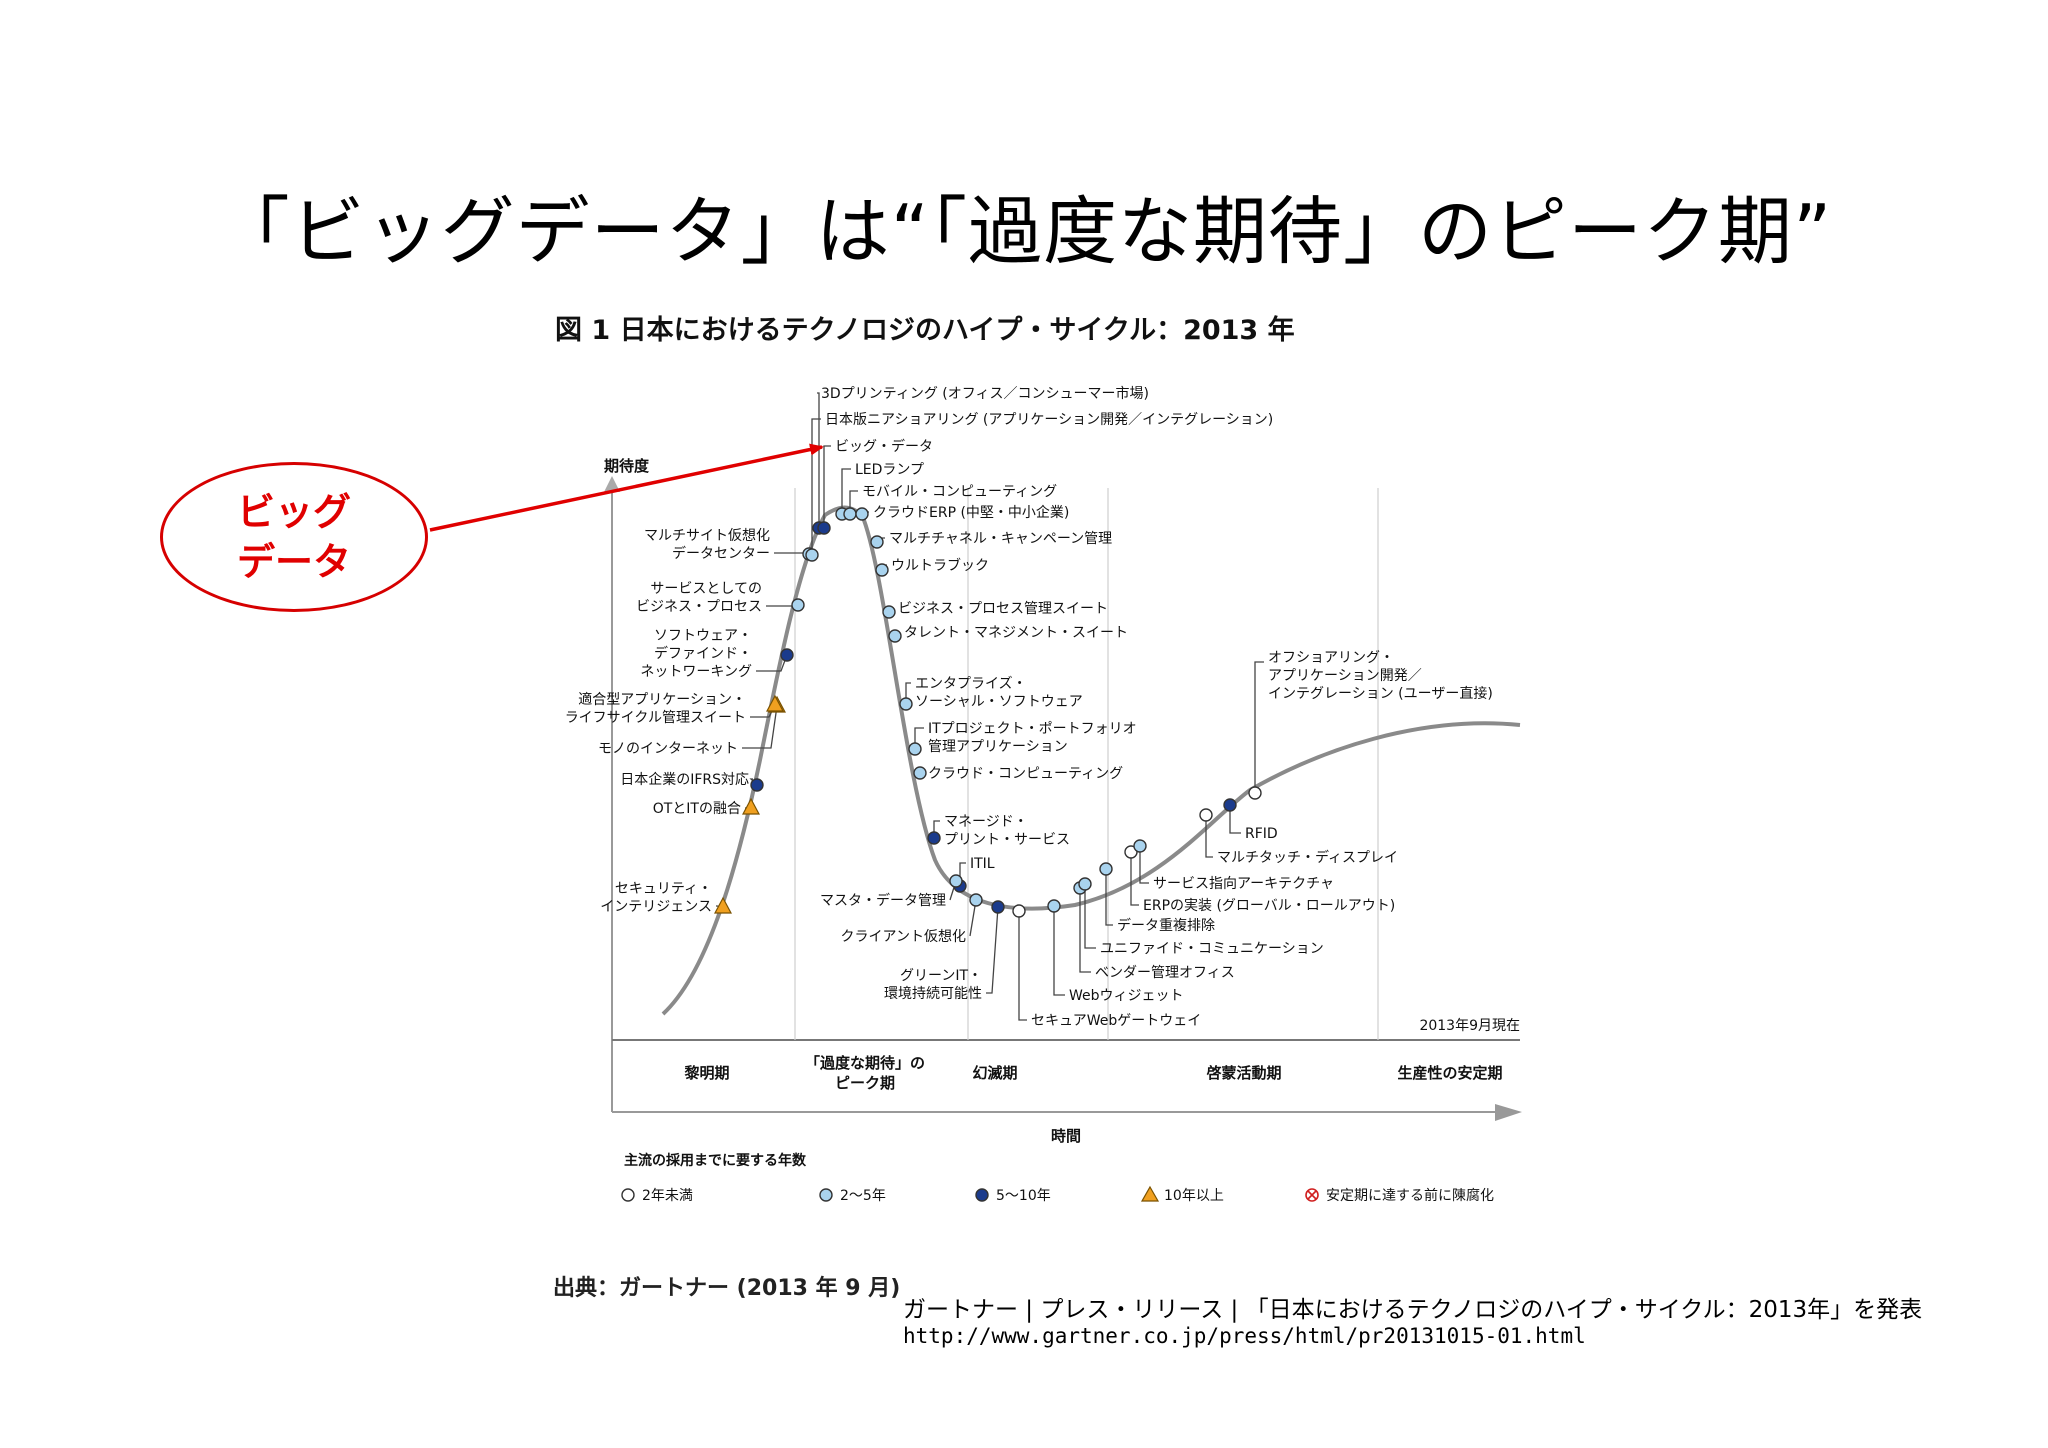  Describe the element at coordinates (986, 822) in the screenshot. I see `technology-label: マネージド・` at that location.